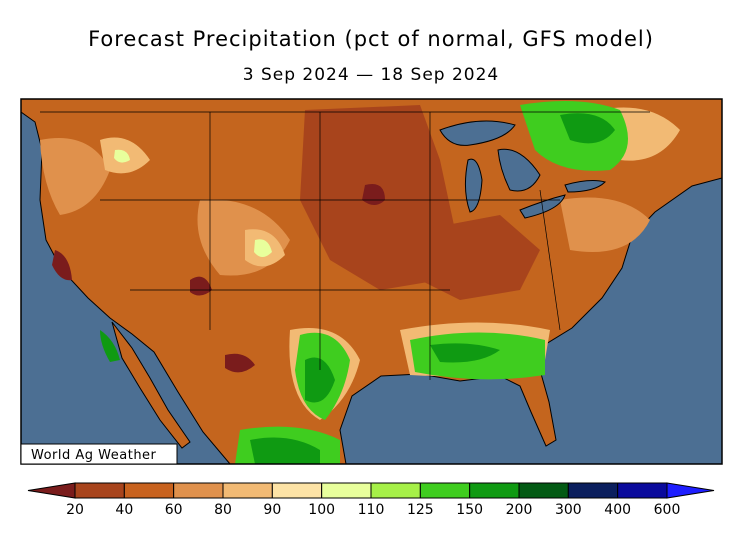 The height and width of the screenshot is (558, 742). Describe the element at coordinates (690, 490) in the screenshot. I see `colorbar-high-arrow` at that location.